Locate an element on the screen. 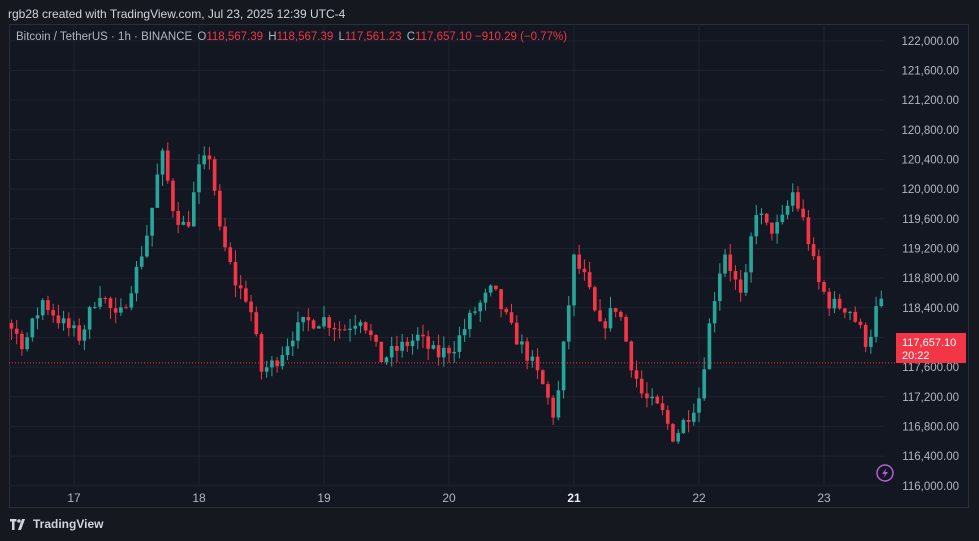  y-tick-label: 119,200.00 is located at coordinates (930, 249).